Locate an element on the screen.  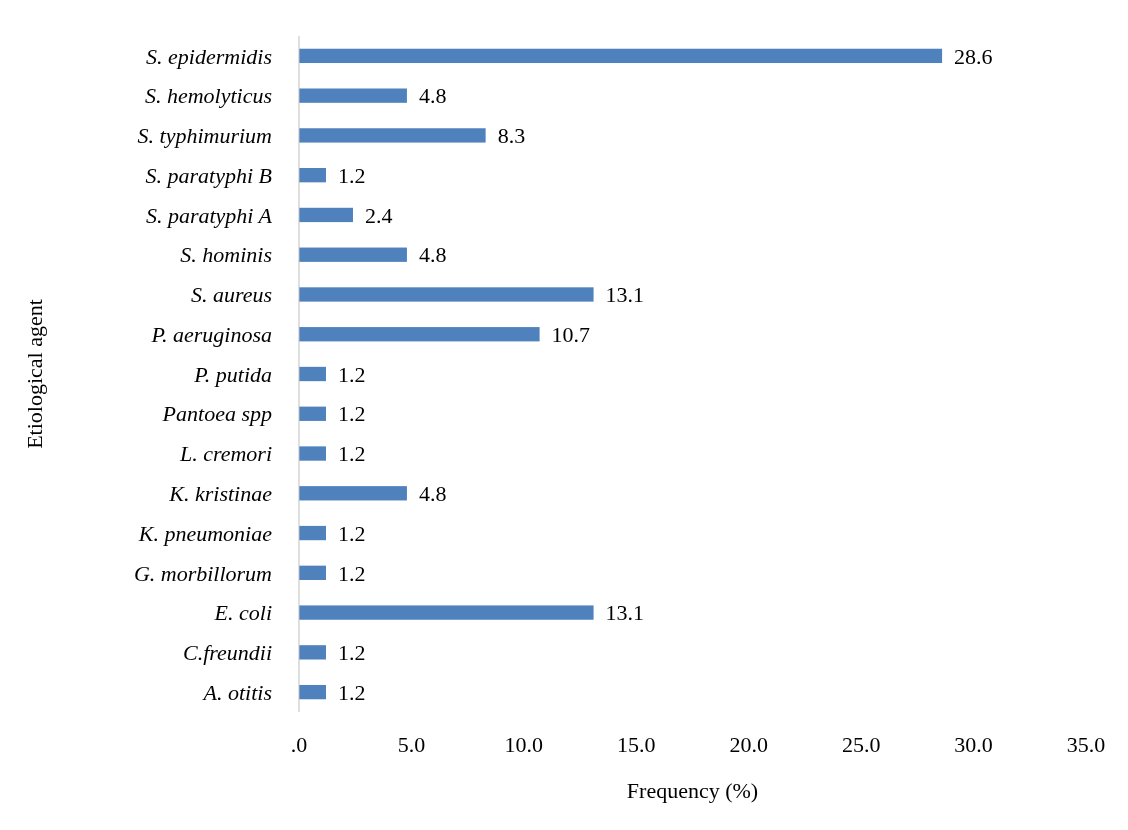
data-label: 2.4 is located at coordinates (378, 215).